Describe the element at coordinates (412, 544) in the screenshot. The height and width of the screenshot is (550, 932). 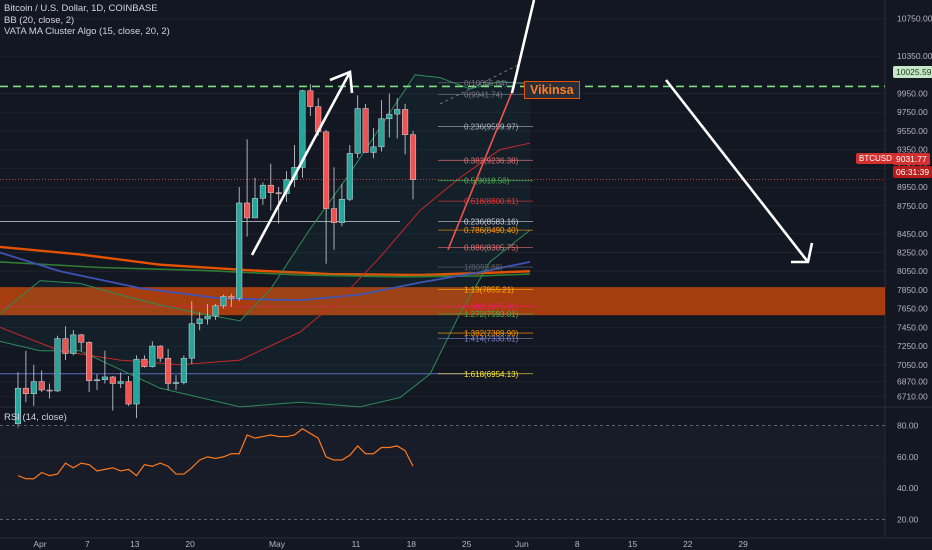
I see `time-tick-label: 18` at that location.